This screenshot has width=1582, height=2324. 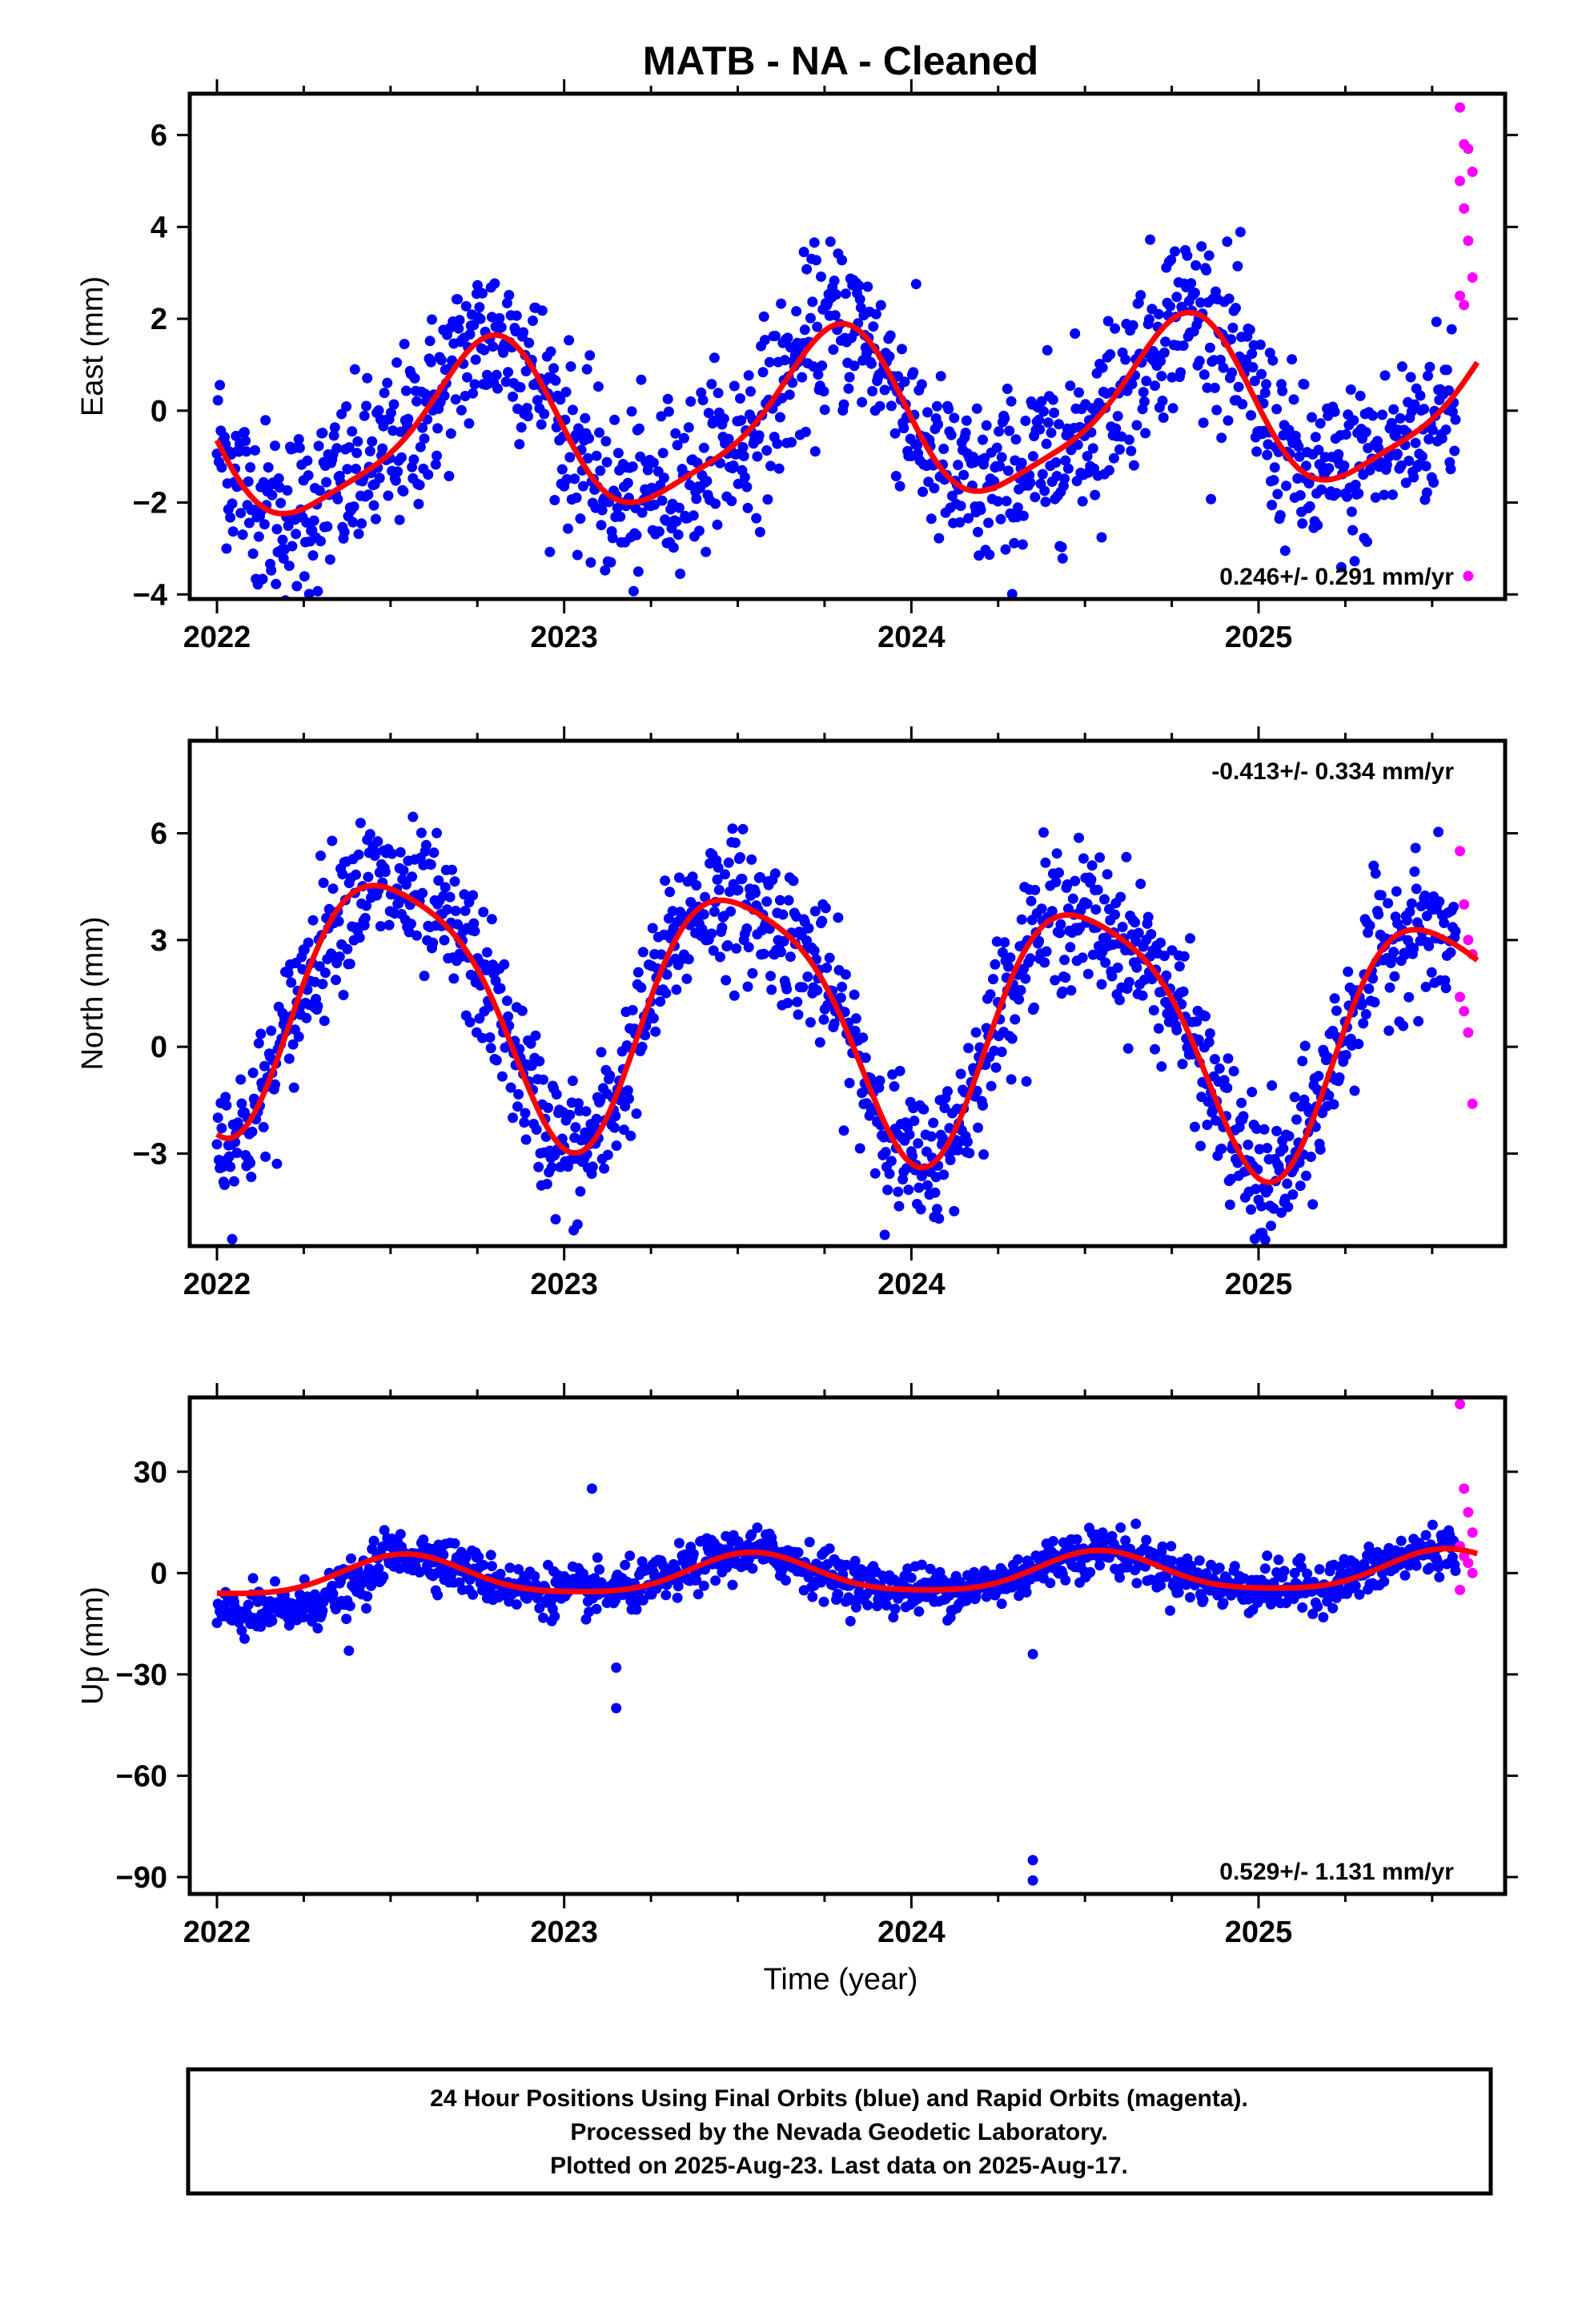 What do you see at coordinates (1336, 1872) in the screenshot?
I see `up-rate-label: 0.529+/- 1.131 mm/yr` at bounding box center [1336, 1872].